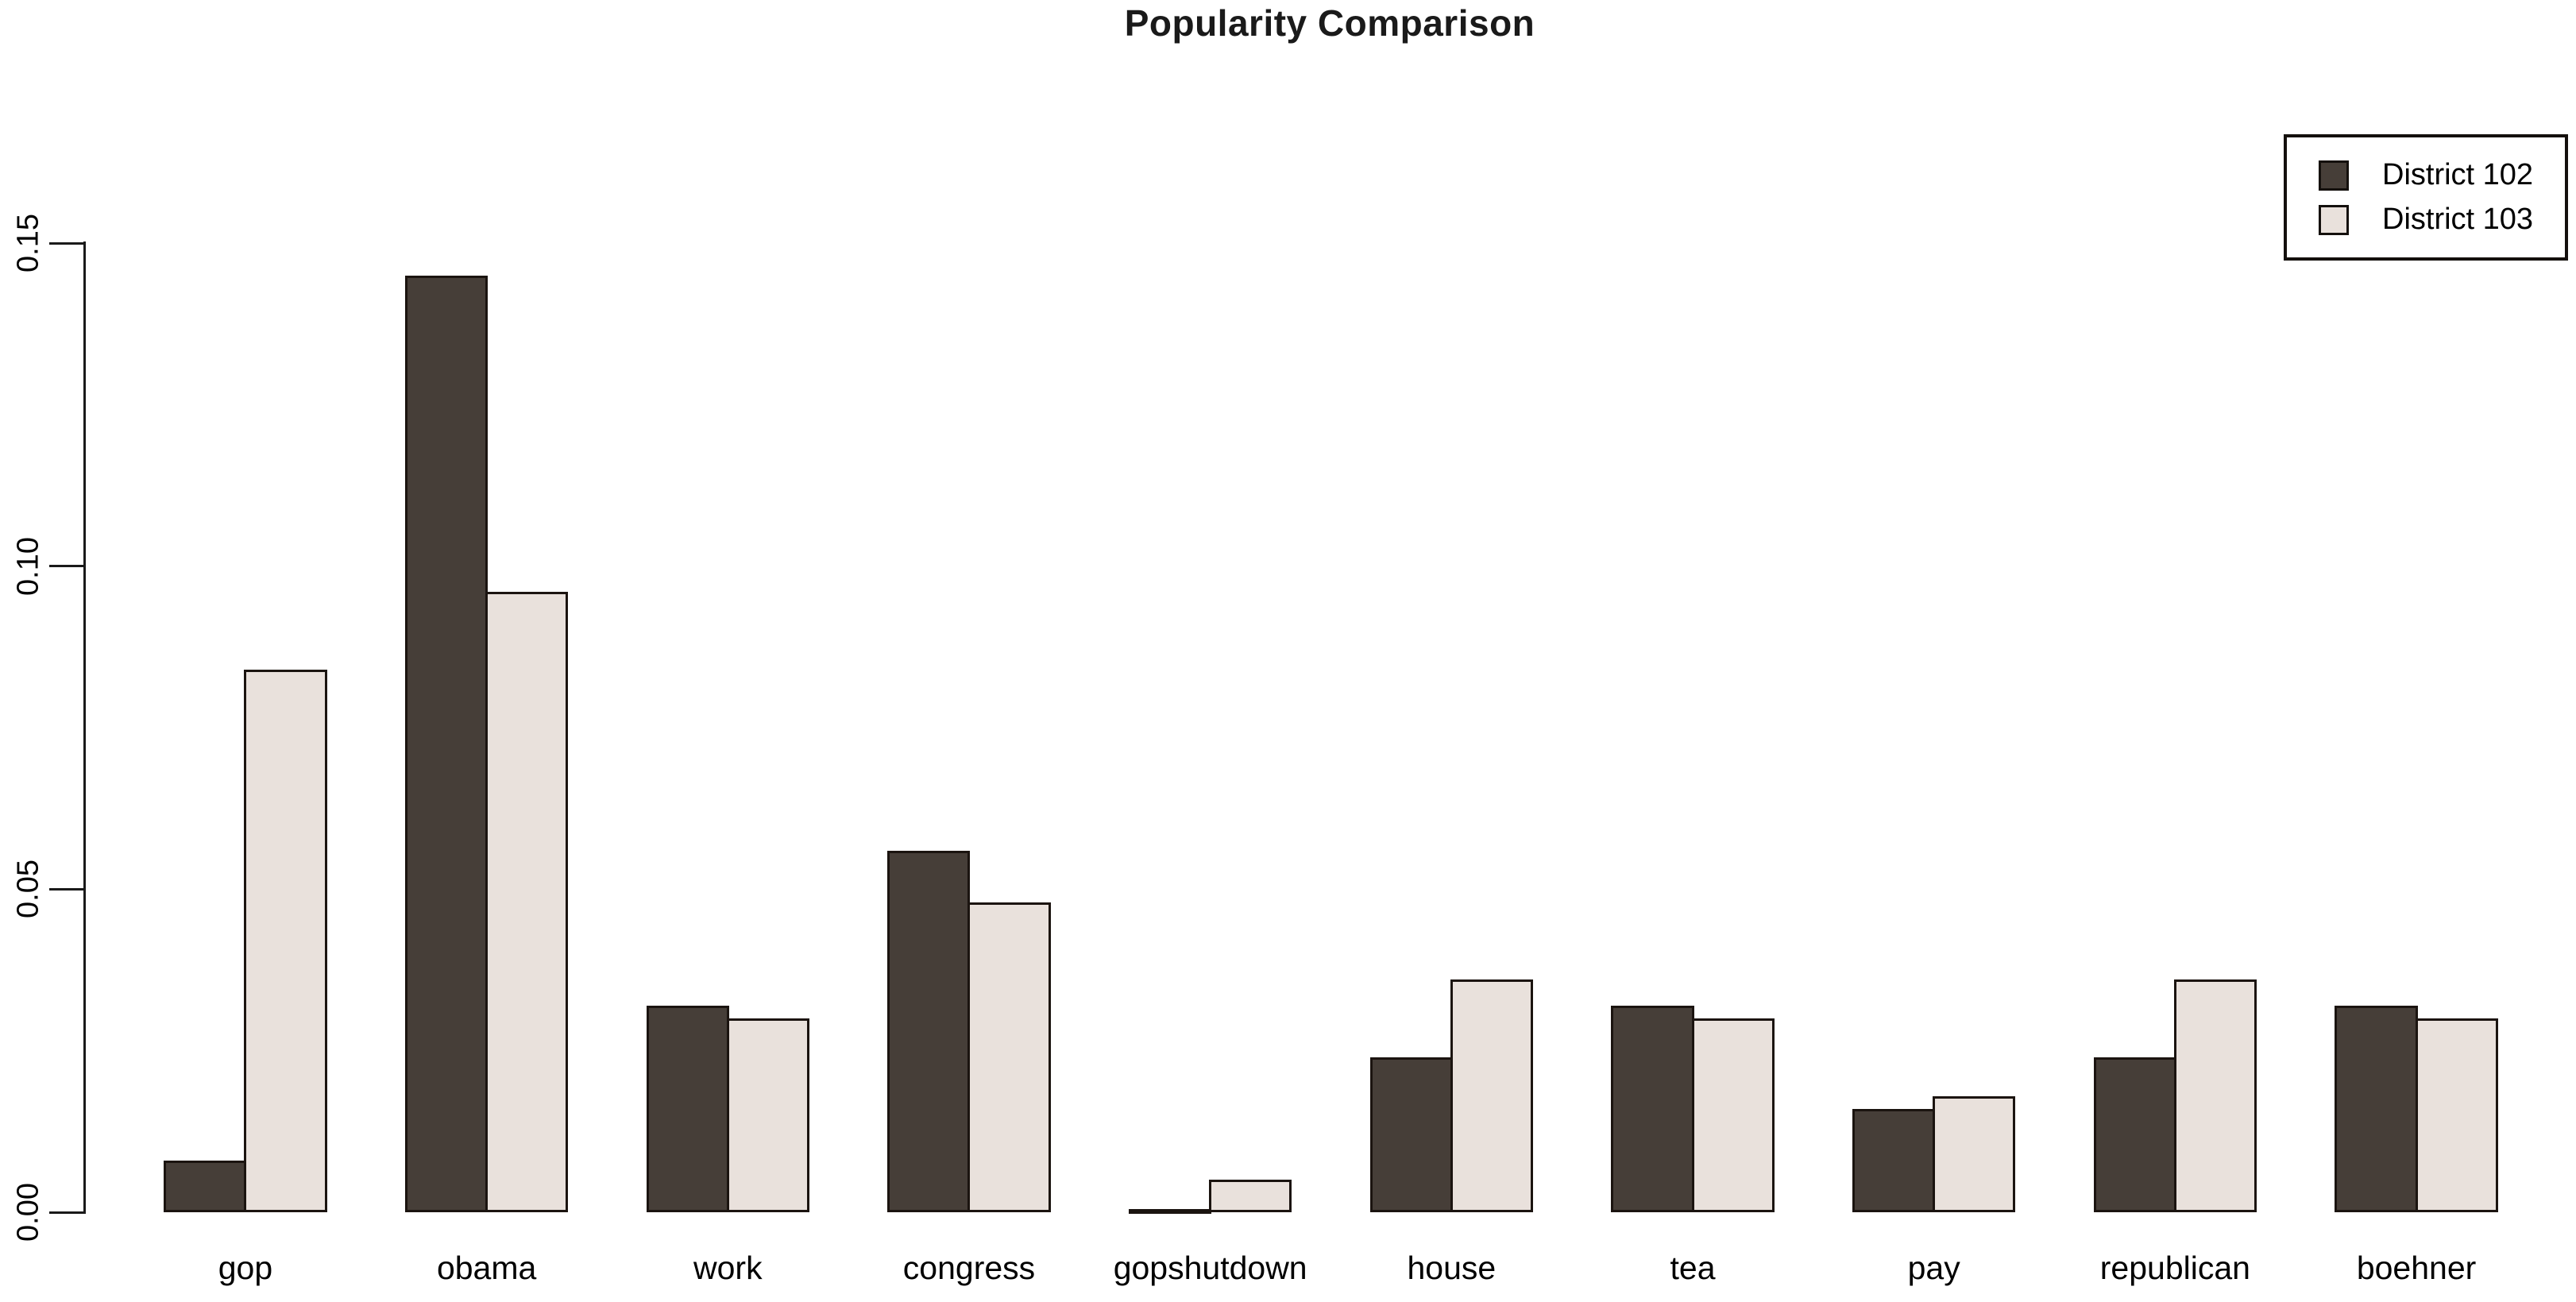 Image resolution: width=2576 pixels, height=1302 pixels. What do you see at coordinates (486, 1268) in the screenshot?
I see `x-axis-label-obama: obama` at bounding box center [486, 1268].